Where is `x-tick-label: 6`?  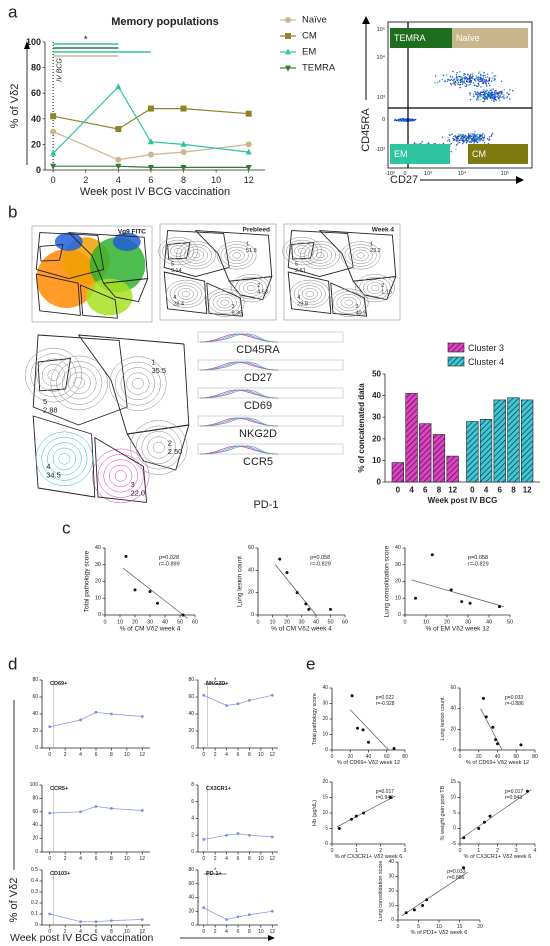 x-tick-label: 6 is located at coordinates (500, 490).